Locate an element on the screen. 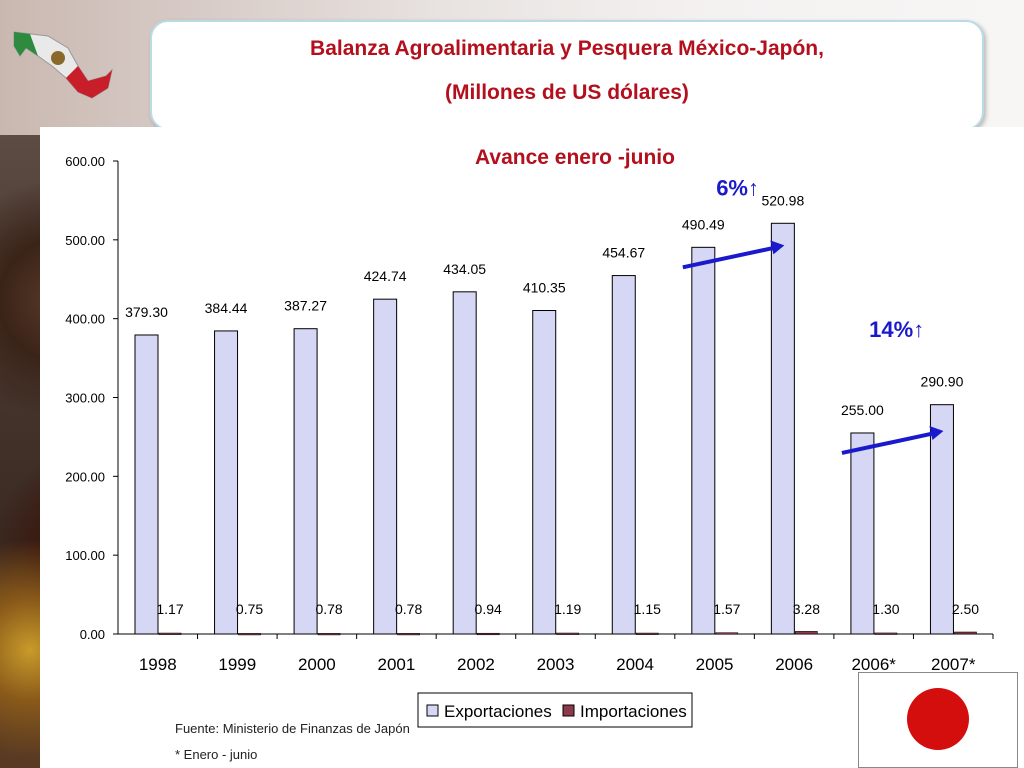 The height and width of the screenshot is (768, 1024). source-note: Fuente: Ministerio de Finanzas de Japón is located at coordinates (292, 728).